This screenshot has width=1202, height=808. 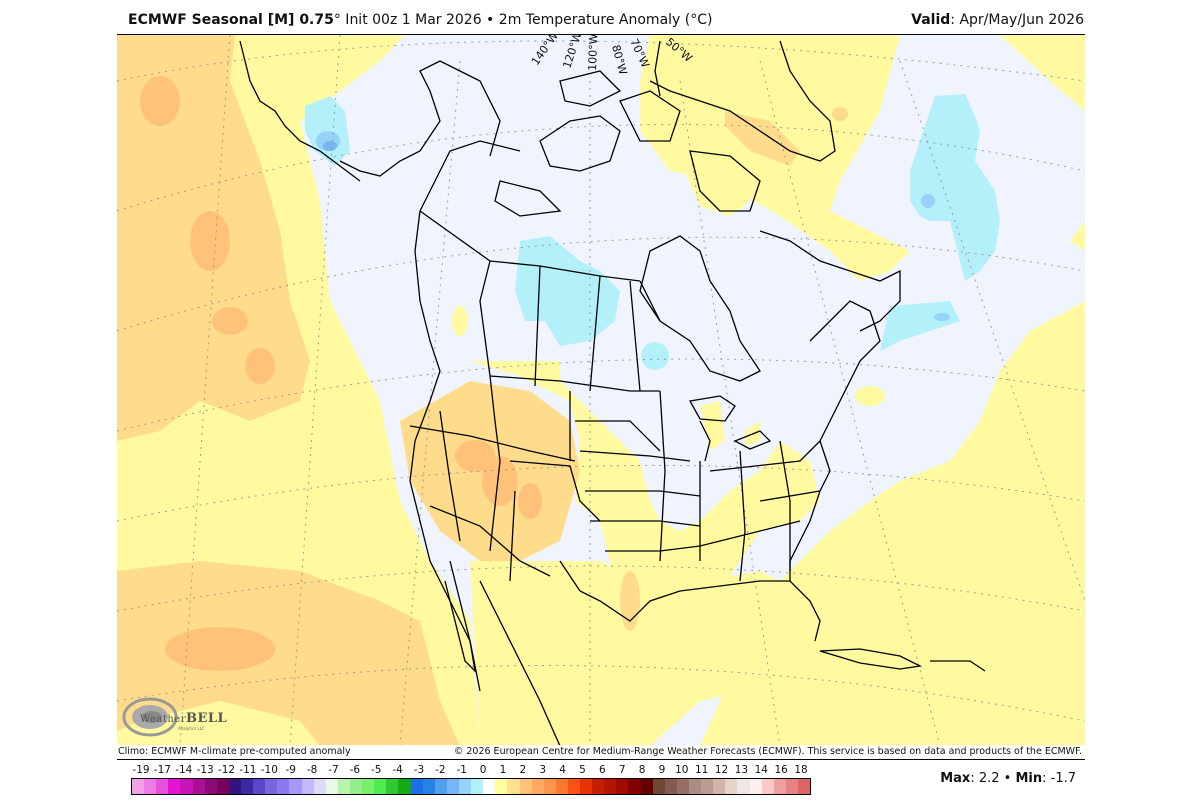 I want to click on legend-tick-label: 12, so click(x=721, y=770).